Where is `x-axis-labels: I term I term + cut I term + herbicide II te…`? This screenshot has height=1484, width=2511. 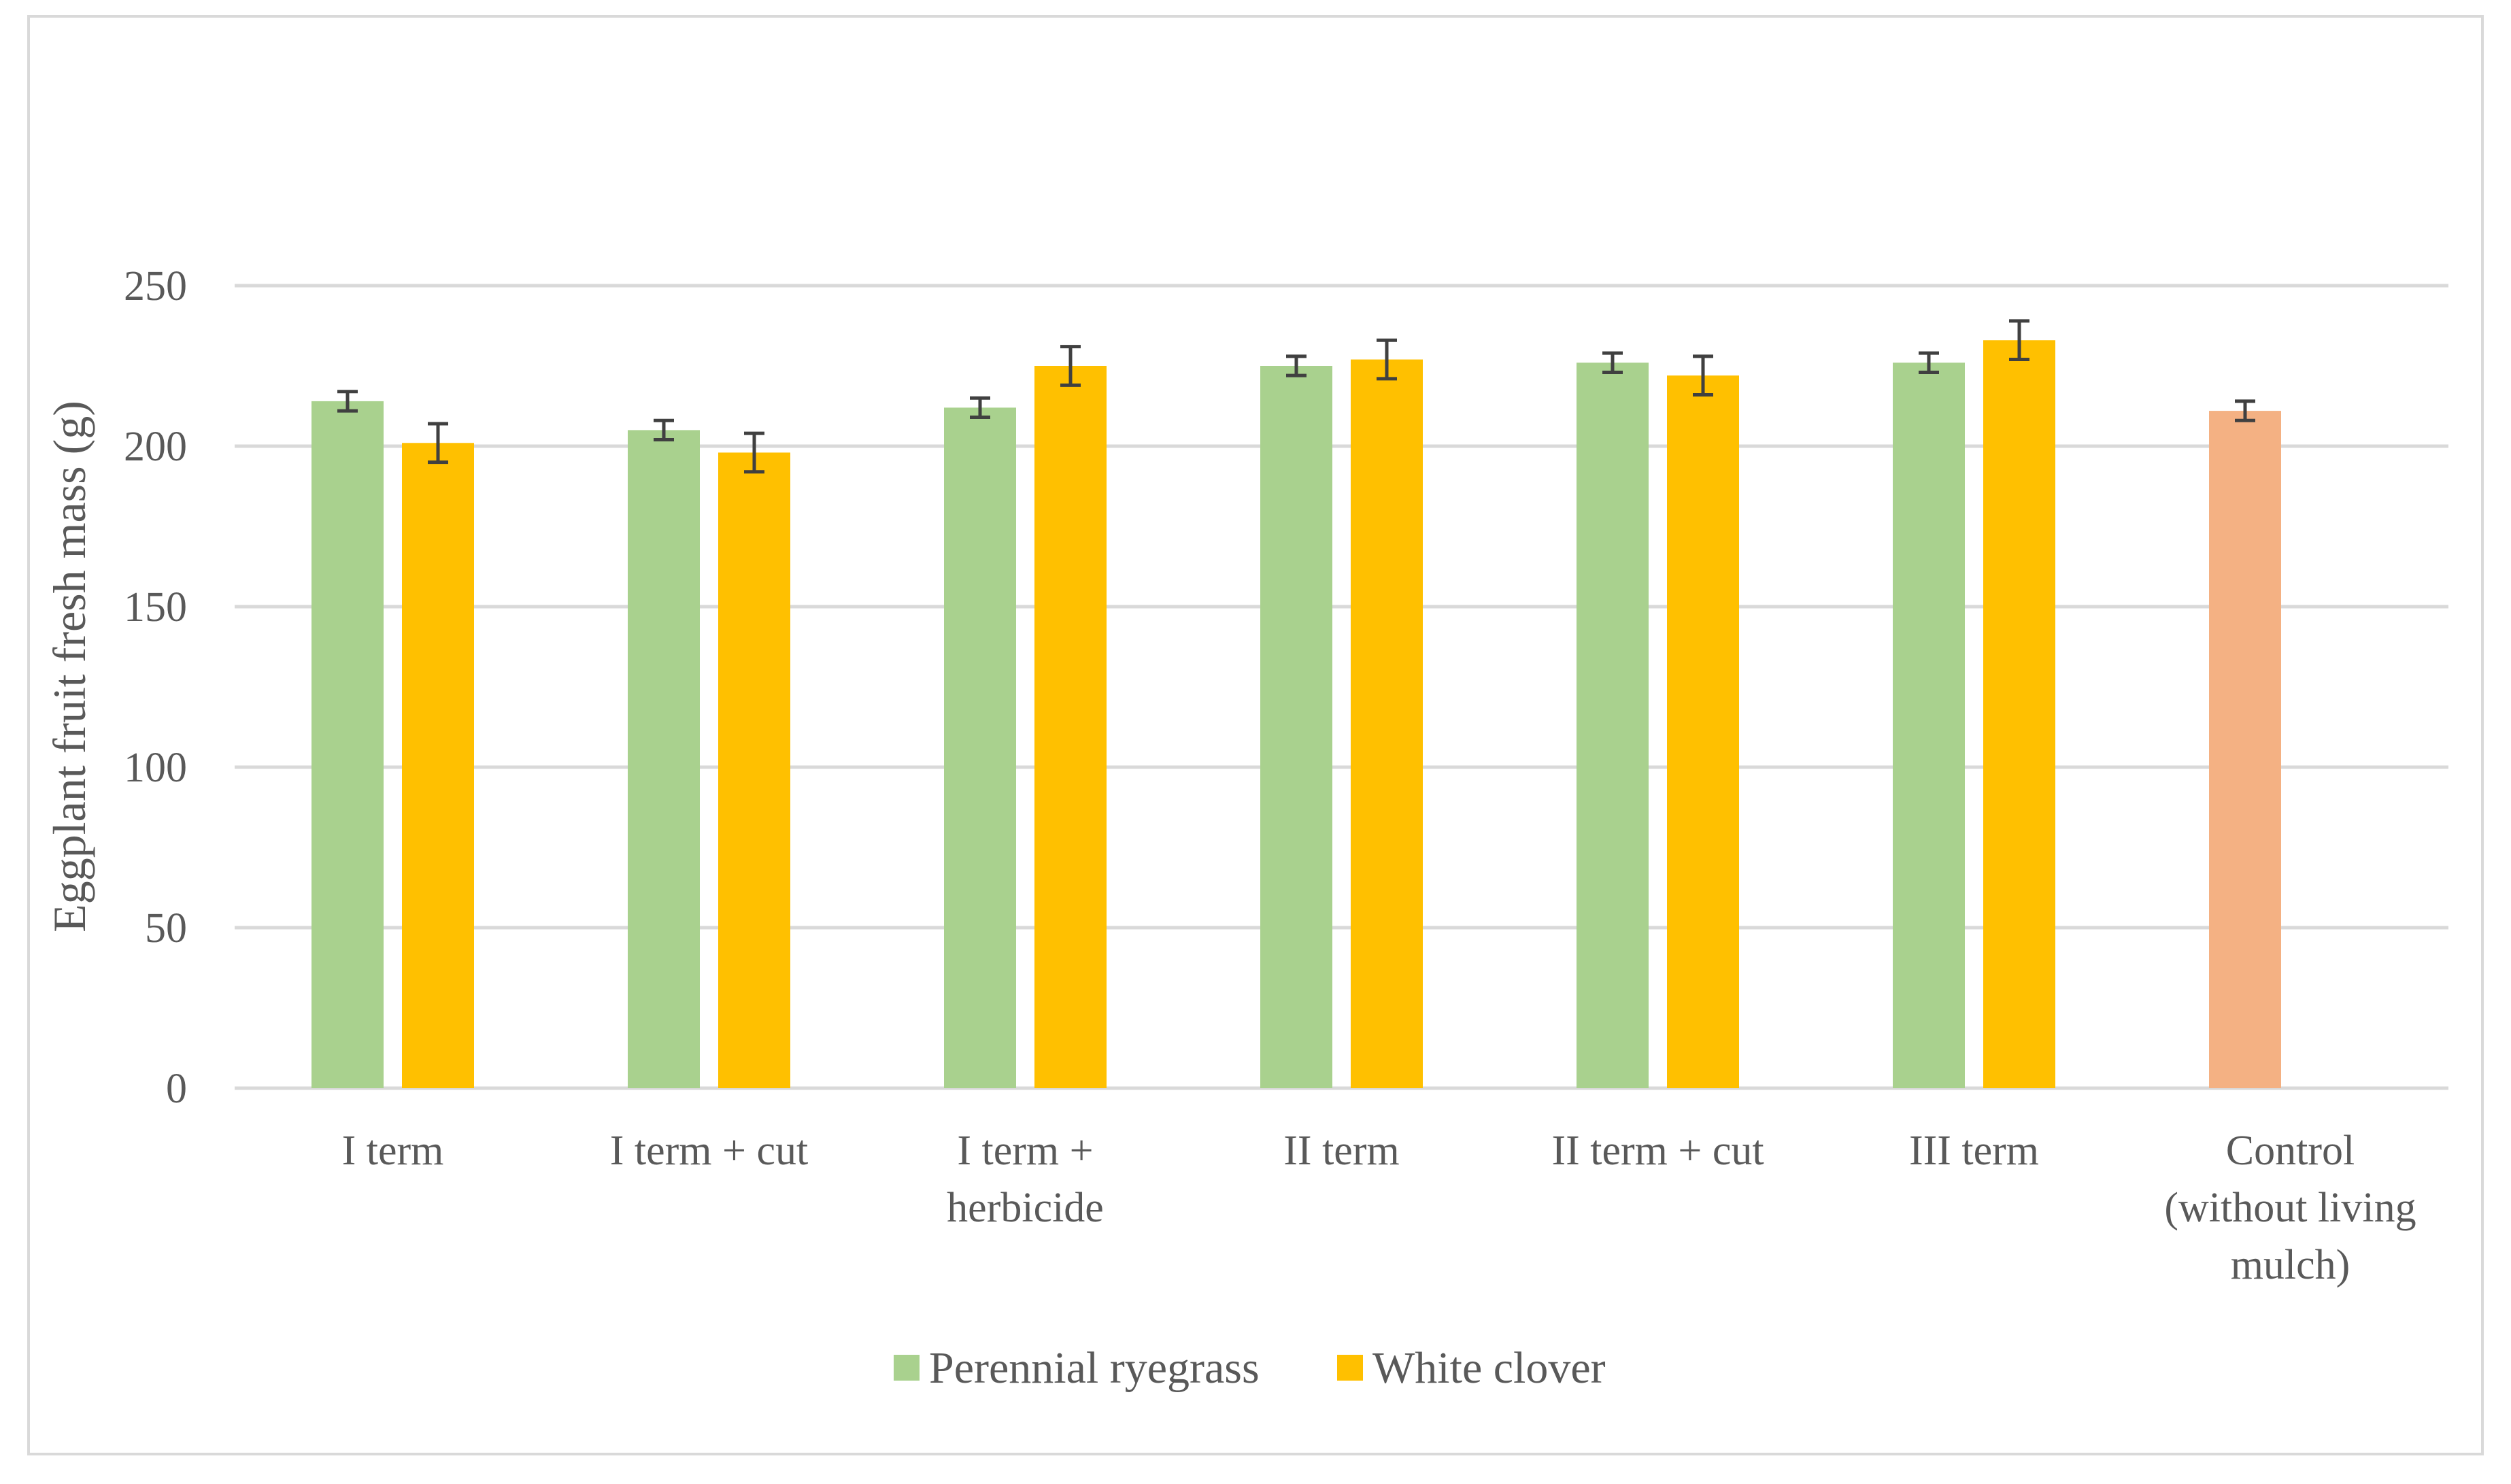
x-axis-labels: I term I term + cut I term + herbicide II te… is located at coordinates (1379, 1208).